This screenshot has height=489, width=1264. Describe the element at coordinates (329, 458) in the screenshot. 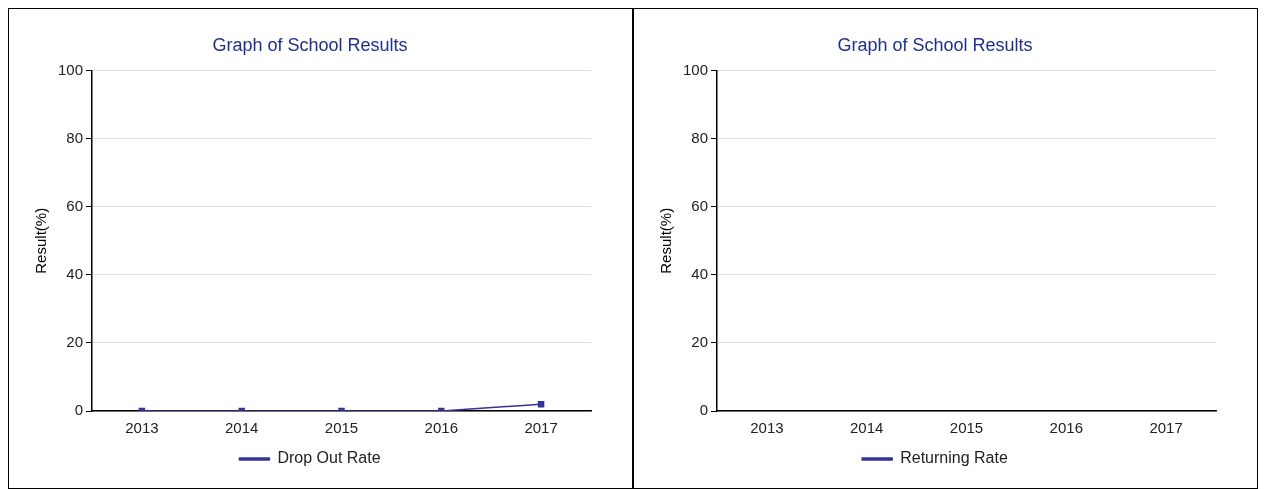

I see `legend-label: Drop Out Rate` at that location.